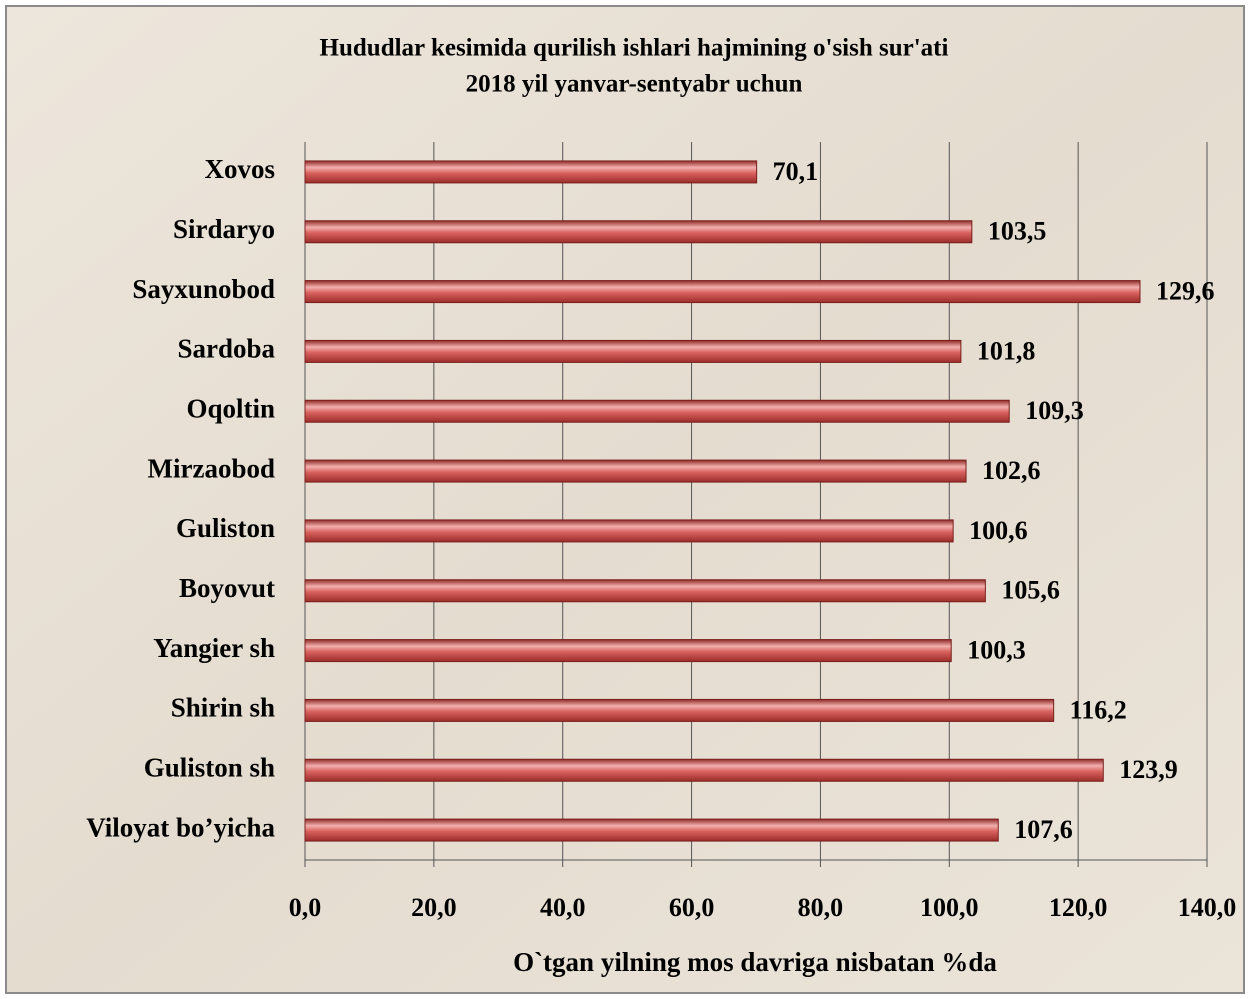  I want to click on data-label: 116,2, so click(1098, 709).